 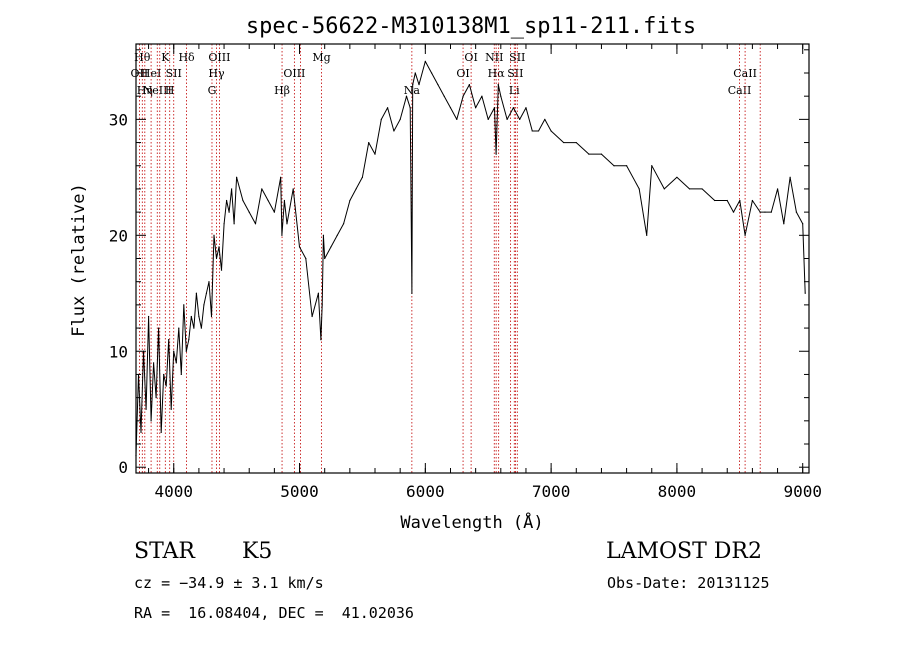 I want to click on line-label-20: NII, so click(x=494, y=57).